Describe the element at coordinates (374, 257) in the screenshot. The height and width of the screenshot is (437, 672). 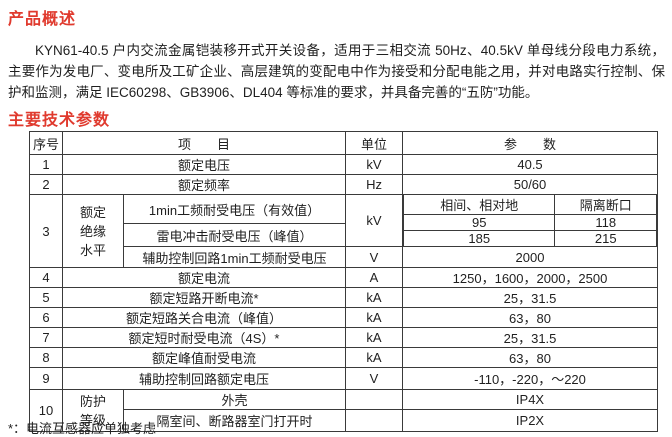
I see `row3c-unit-cell: V` at that location.